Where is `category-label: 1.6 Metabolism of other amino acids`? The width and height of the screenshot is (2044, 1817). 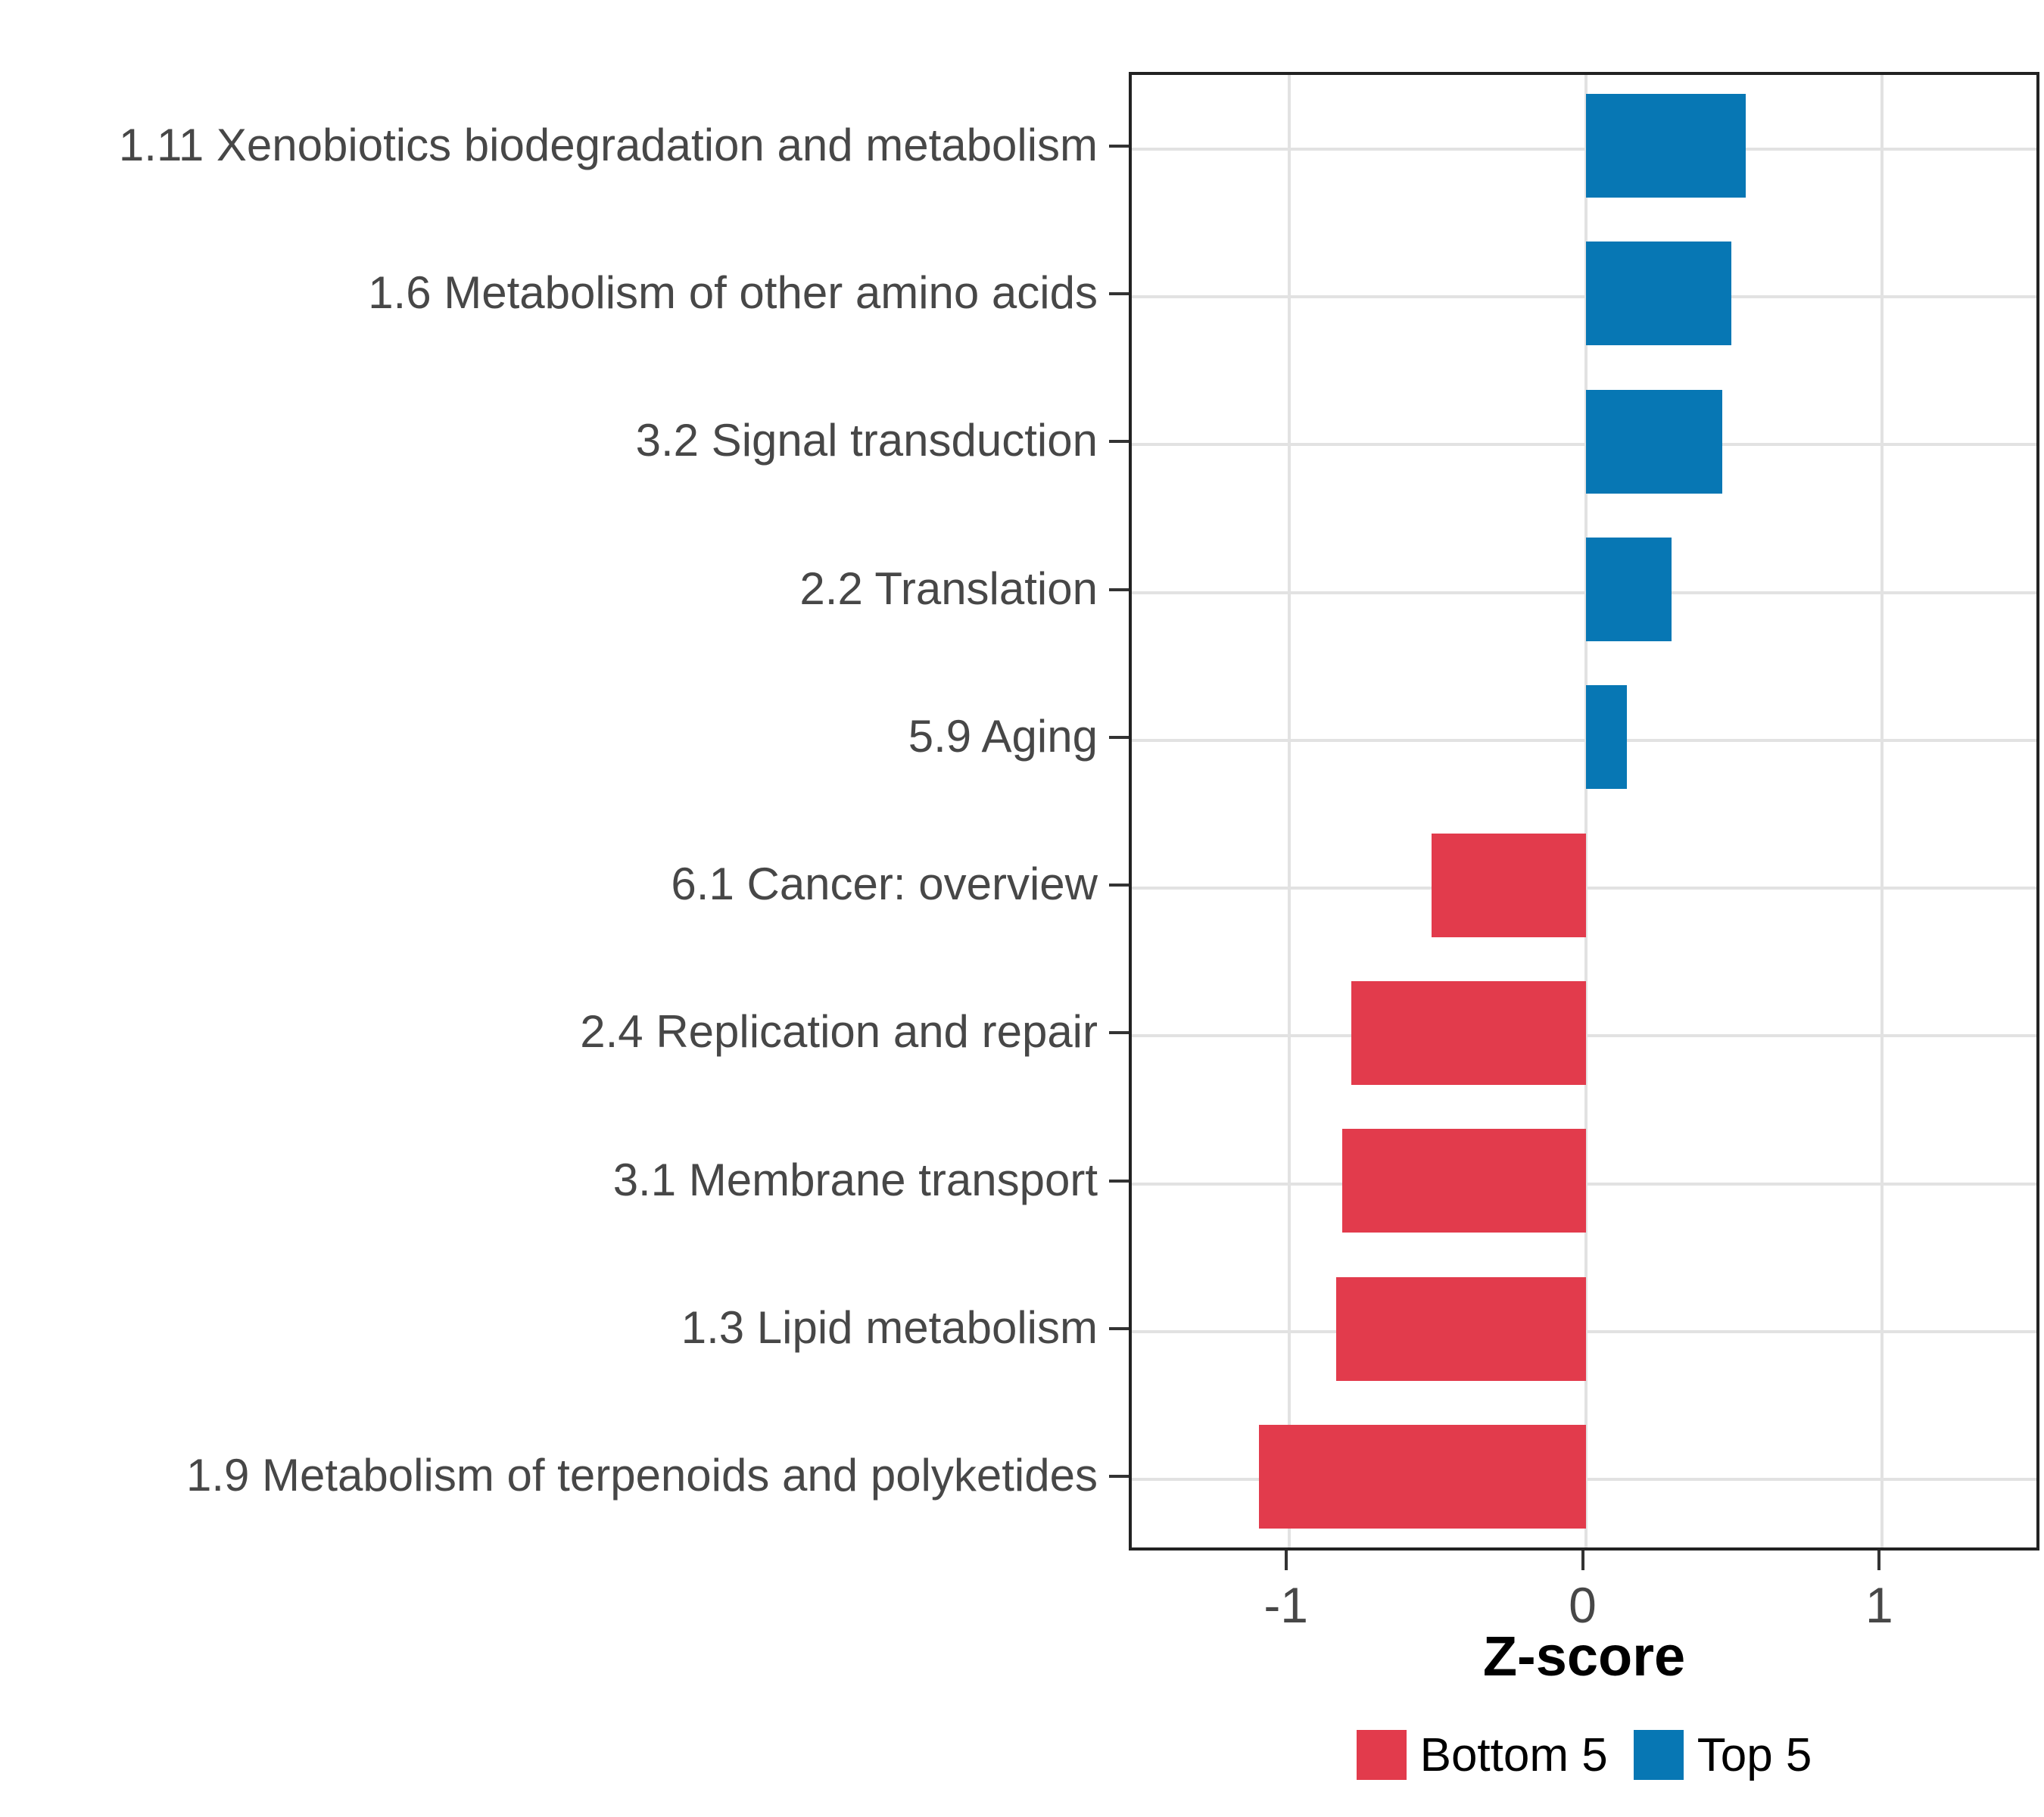 category-label: 1.6 Metabolism of other amino acids is located at coordinates (733, 293).